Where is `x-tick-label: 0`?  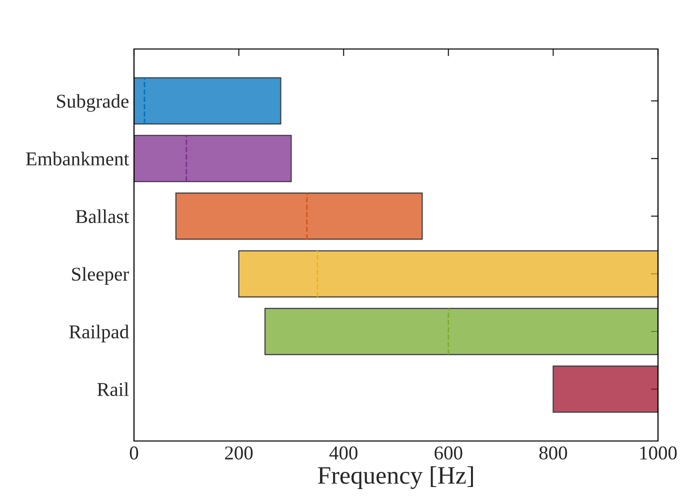 x-tick-label: 0 is located at coordinates (134, 453).